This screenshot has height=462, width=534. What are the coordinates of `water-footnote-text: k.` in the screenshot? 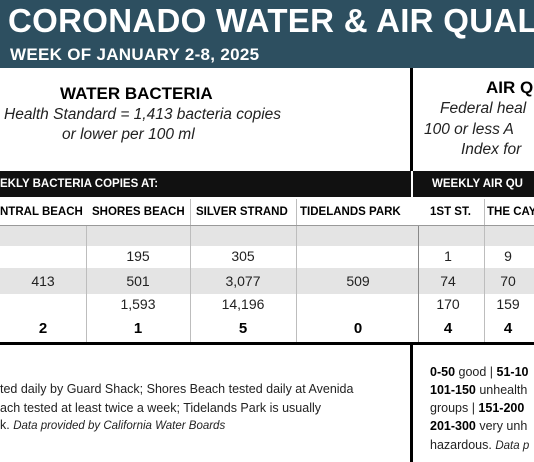 It's located at (7, 425).